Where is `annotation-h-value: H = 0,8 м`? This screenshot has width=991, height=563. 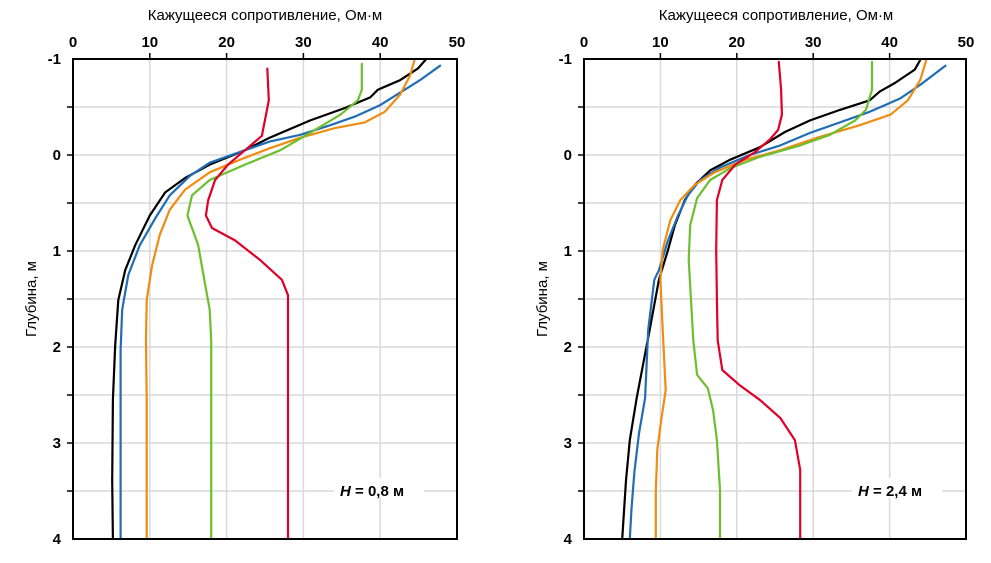
annotation-h-value: H = 0,8 м is located at coordinates (372, 491).